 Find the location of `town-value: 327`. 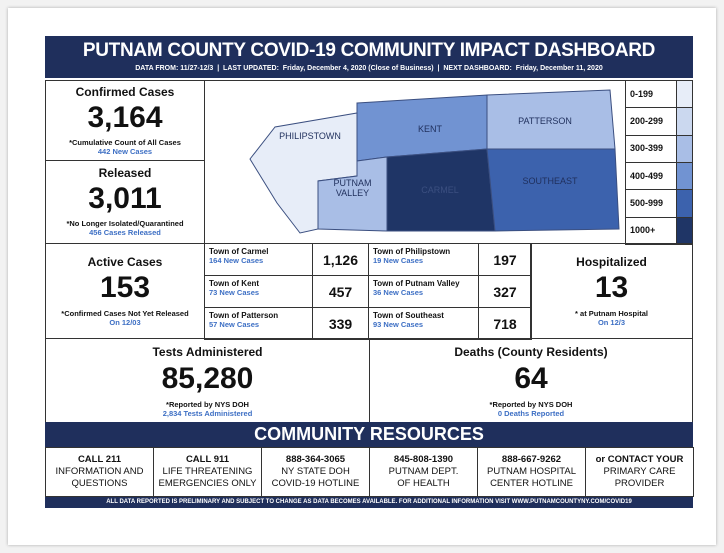

town-value: 327 is located at coordinates (505, 292).